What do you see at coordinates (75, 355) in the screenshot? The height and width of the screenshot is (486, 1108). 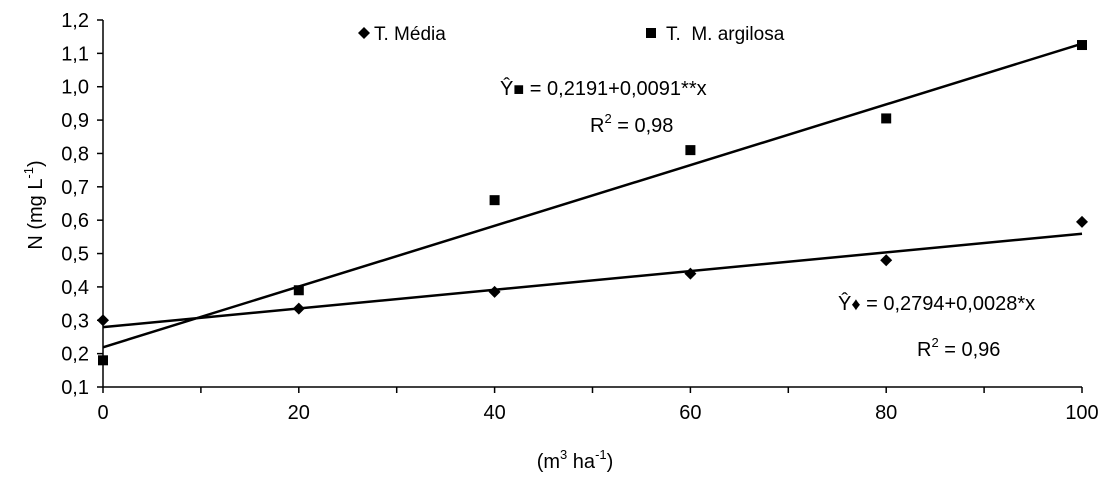 I see `y-tick-label: 0,2` at bounding box center [75, 355].